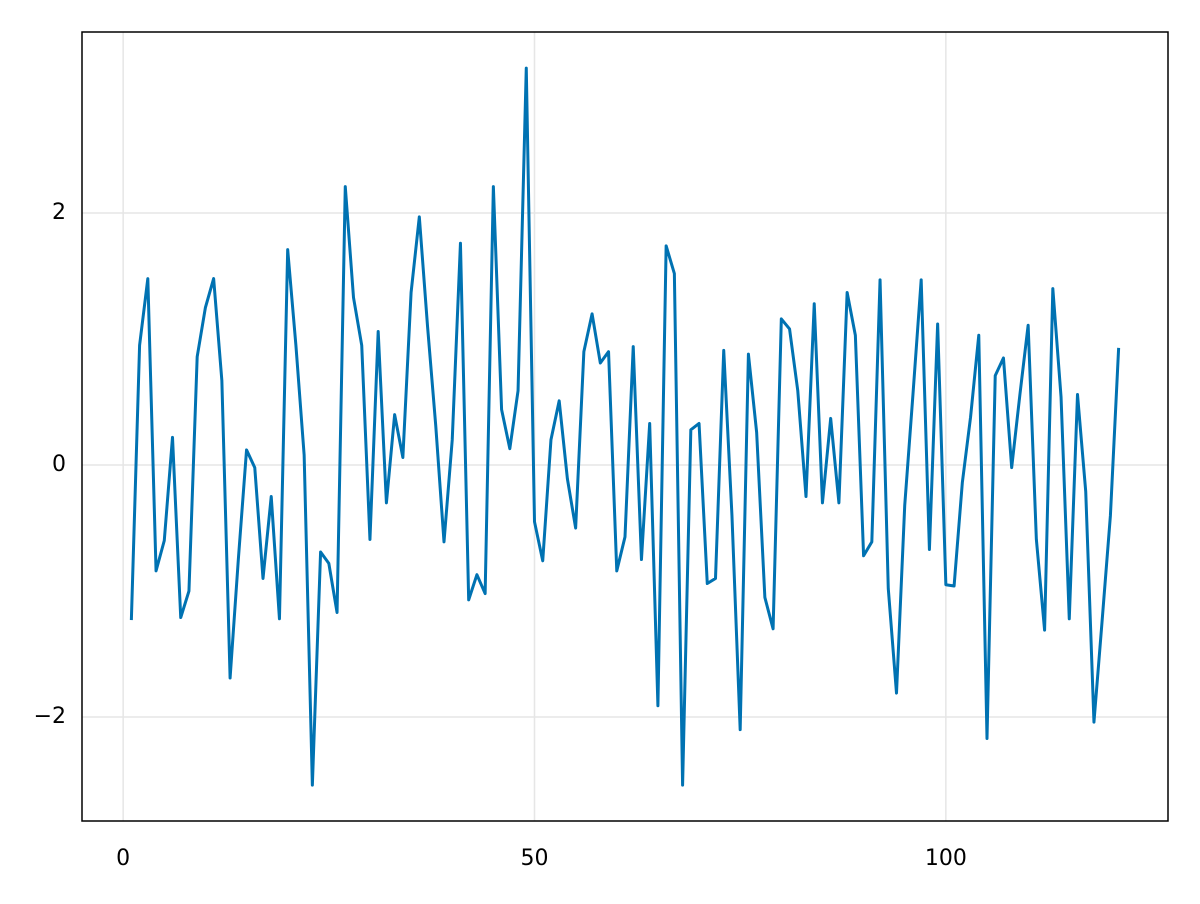 The height and width of the screenshot is (904, 1200). What do you see at coordinates (50, 716) in the screenshot?
I see `y-tick-label: −2` at bounding box center [50, 716].